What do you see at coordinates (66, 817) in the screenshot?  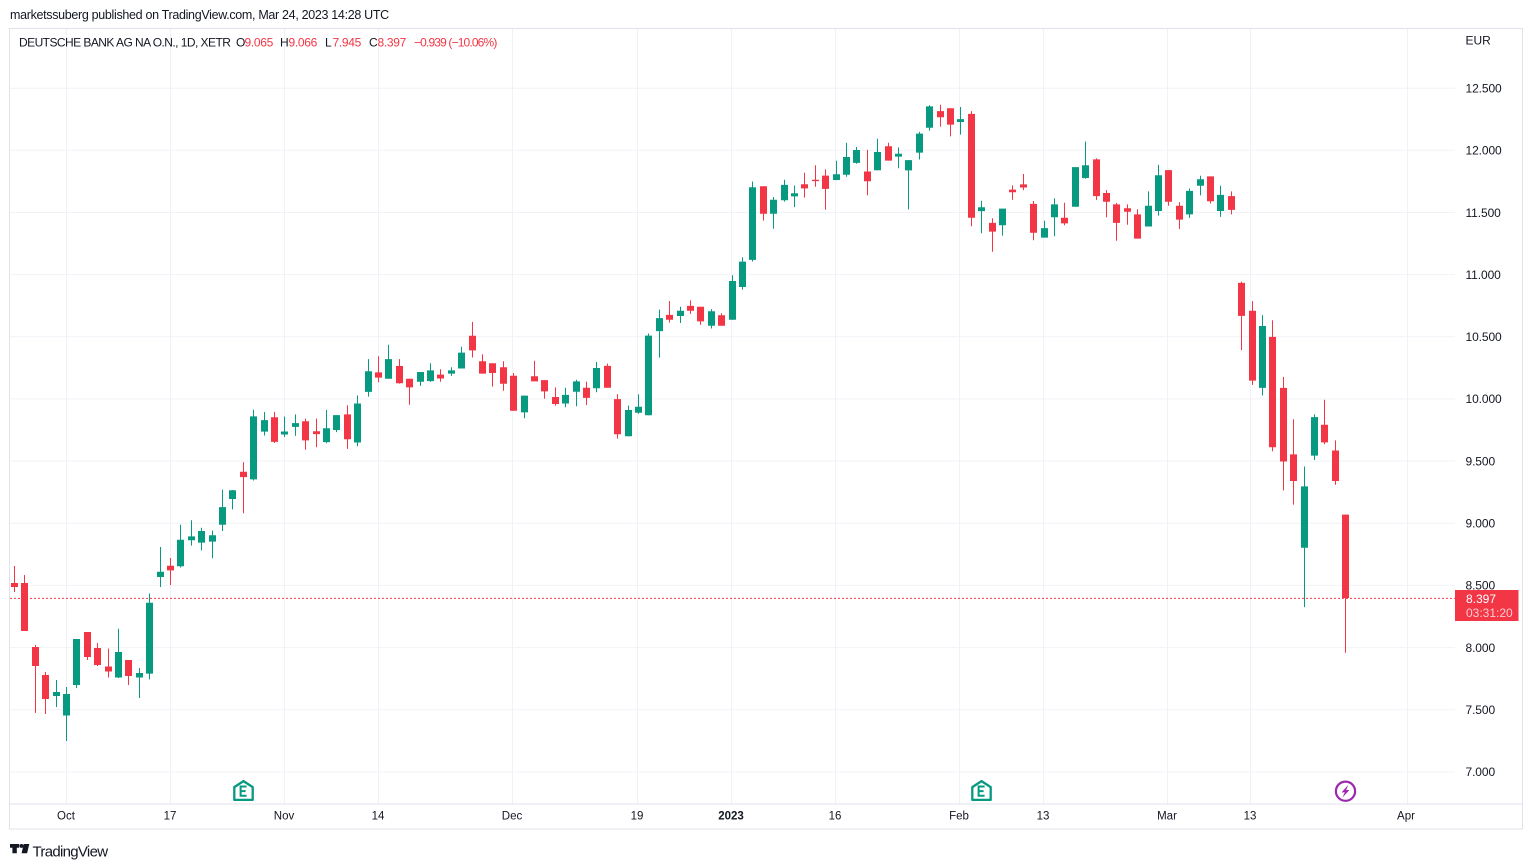 I see `svg-text: Oct` at bounding box center [66, 817].